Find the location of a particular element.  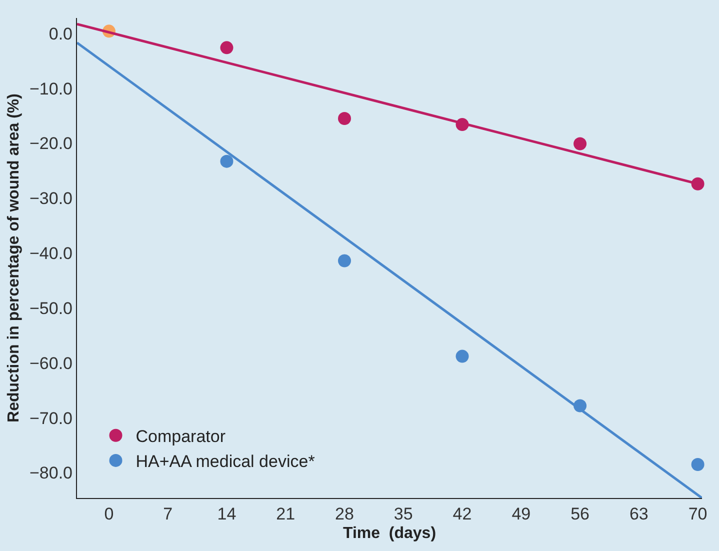

y-tick-label: −80.0 is located at coordinates (50, 473).